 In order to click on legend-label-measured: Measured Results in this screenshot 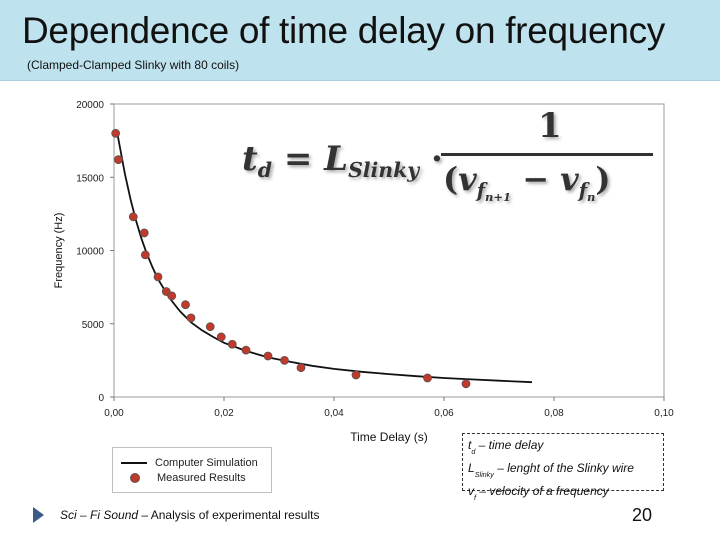, I will do `click(201, 478)`.